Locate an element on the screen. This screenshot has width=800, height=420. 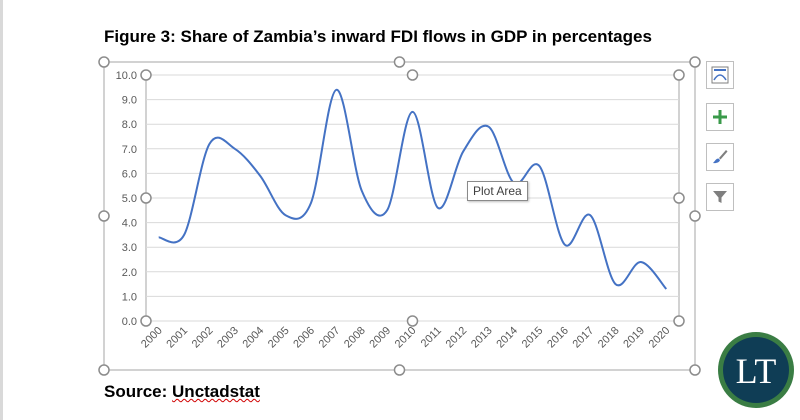
x-tick-label: 2020 is located at coordinates (660, 338).